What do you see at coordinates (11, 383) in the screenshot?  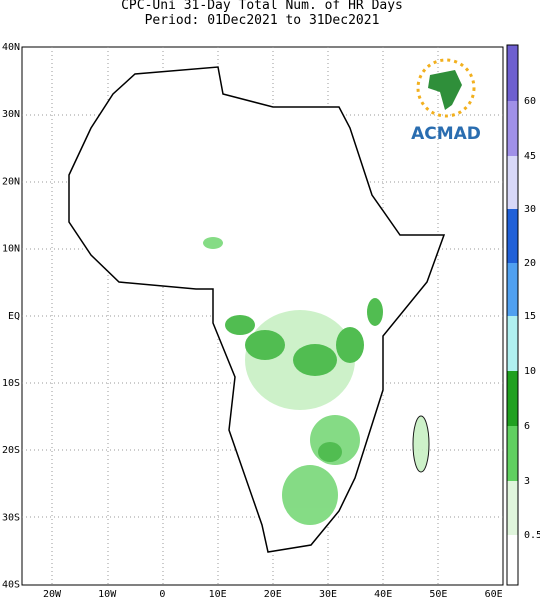 I see `lat-label: 10S` at bounding box center [11, 383].